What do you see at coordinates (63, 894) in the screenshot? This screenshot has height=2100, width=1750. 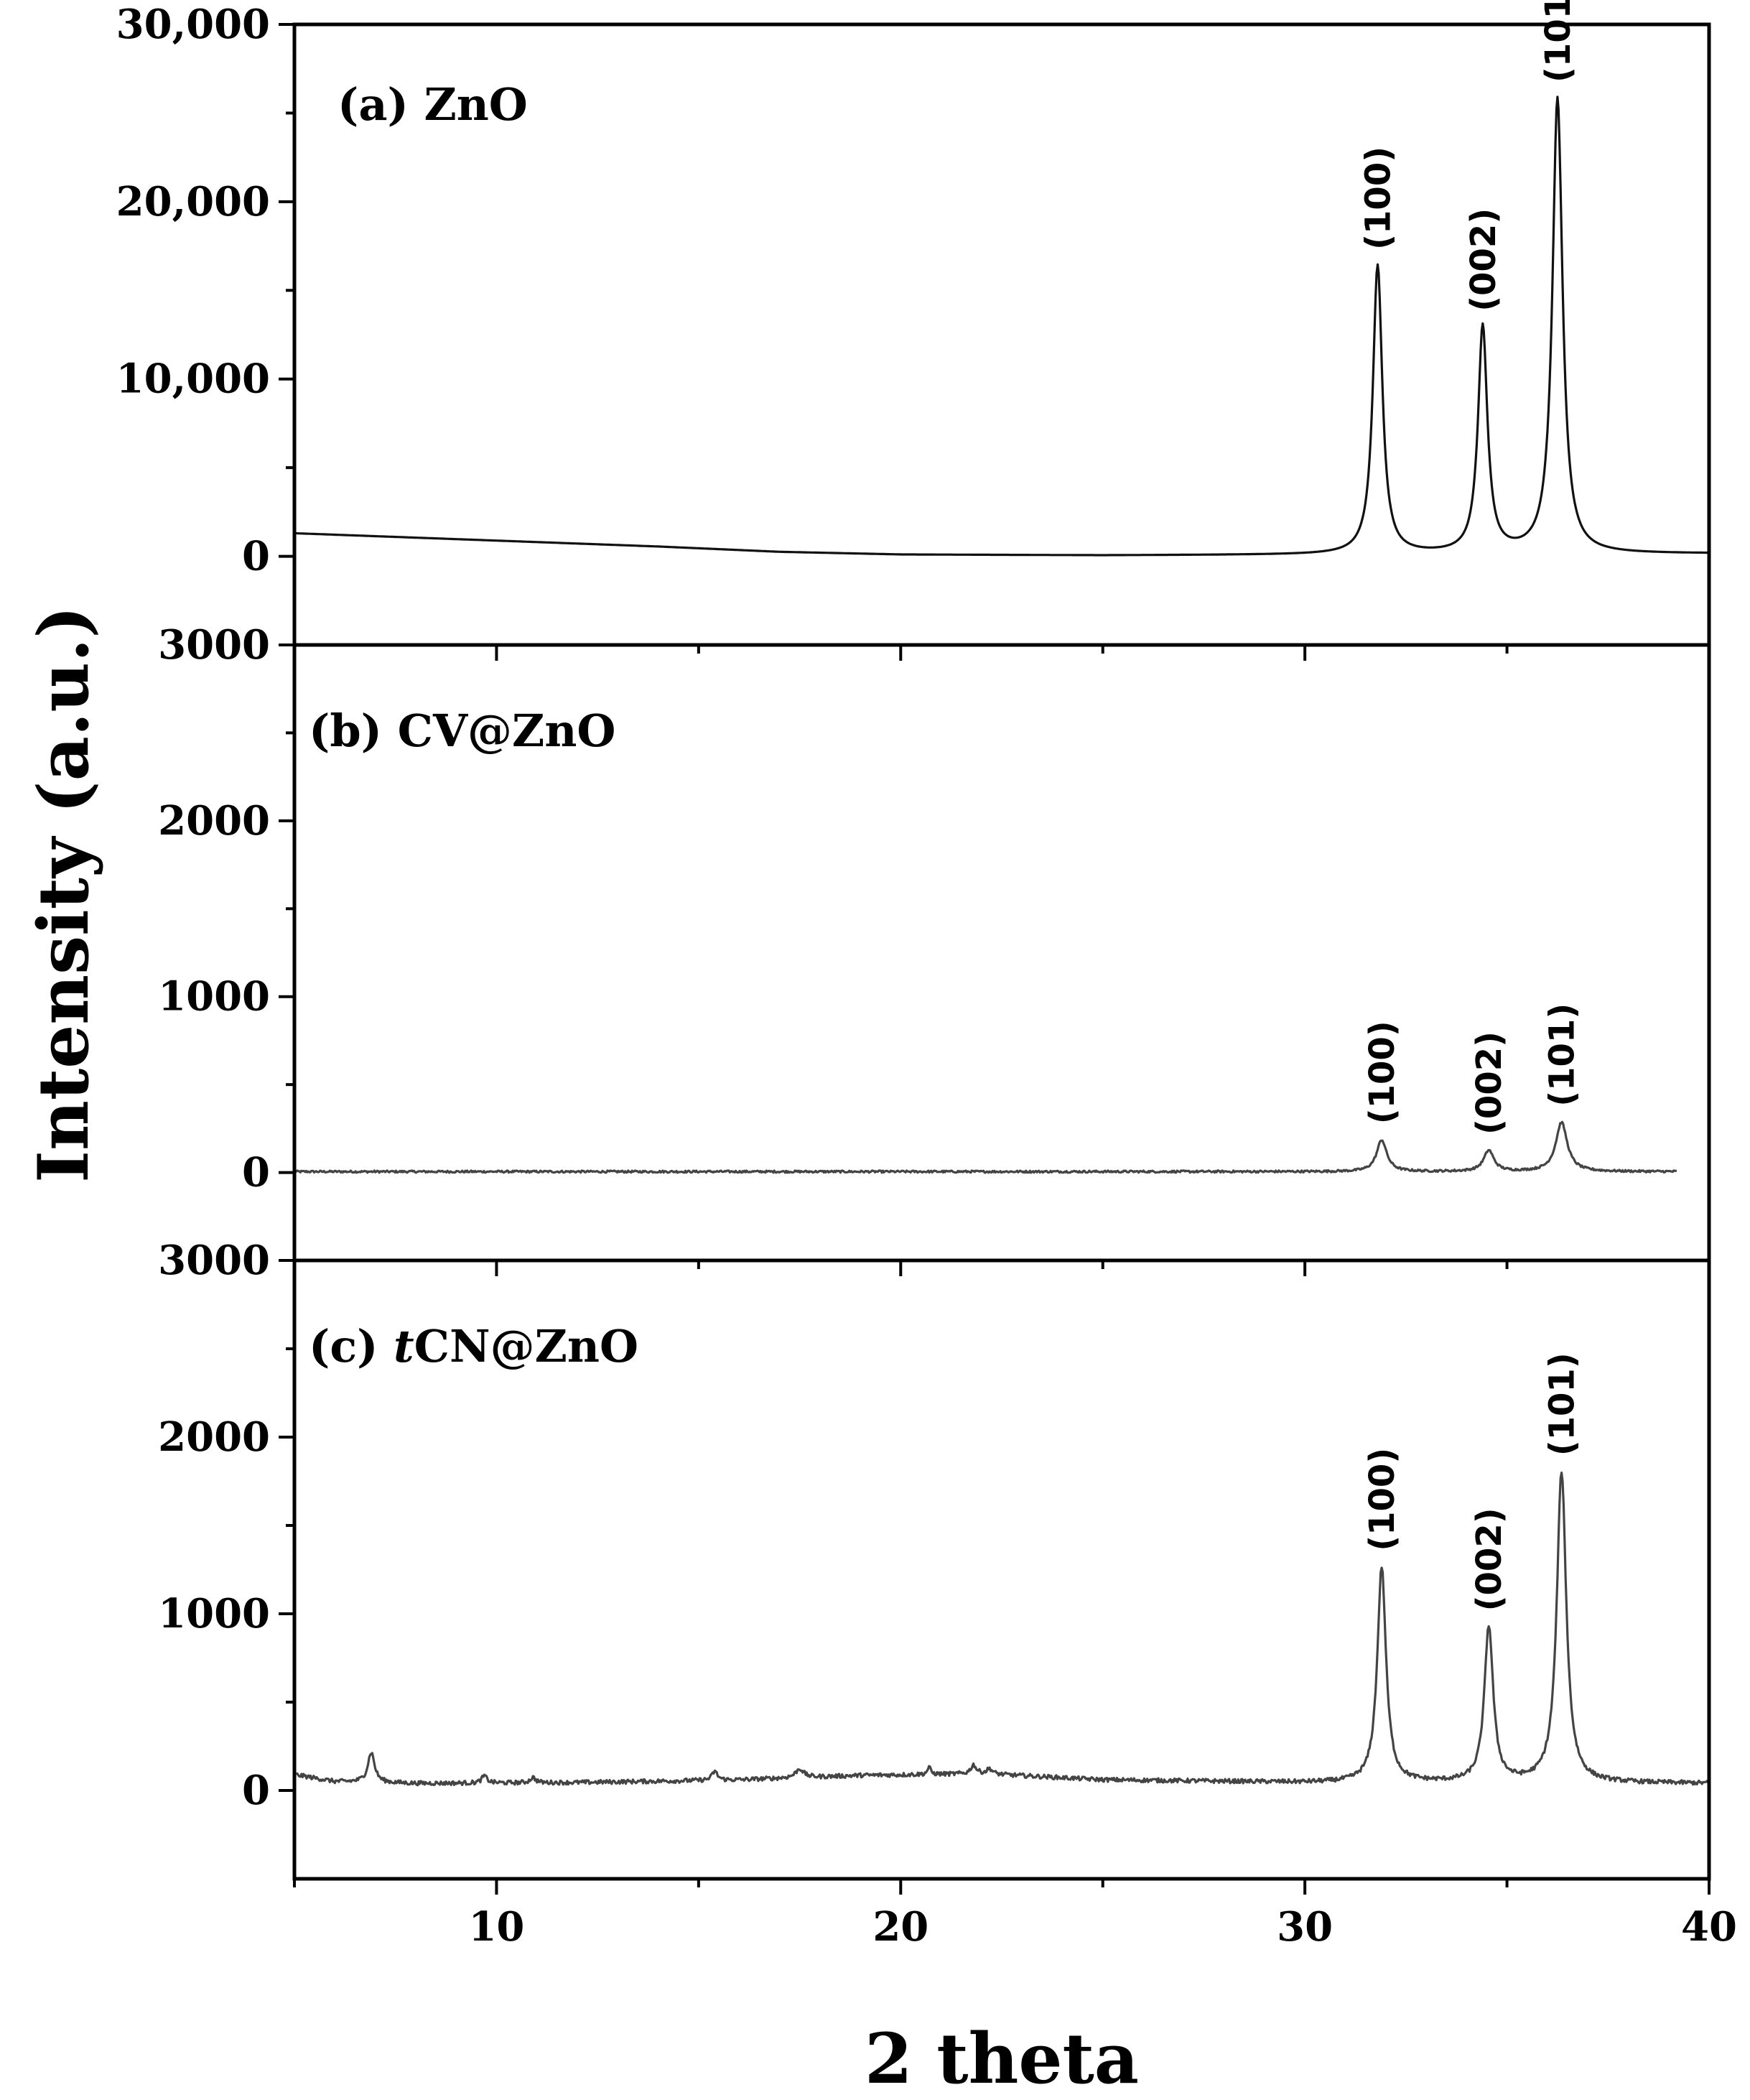 I see `y-axis-title: Intensity (a.u.)` at bounding box center [63, 894].